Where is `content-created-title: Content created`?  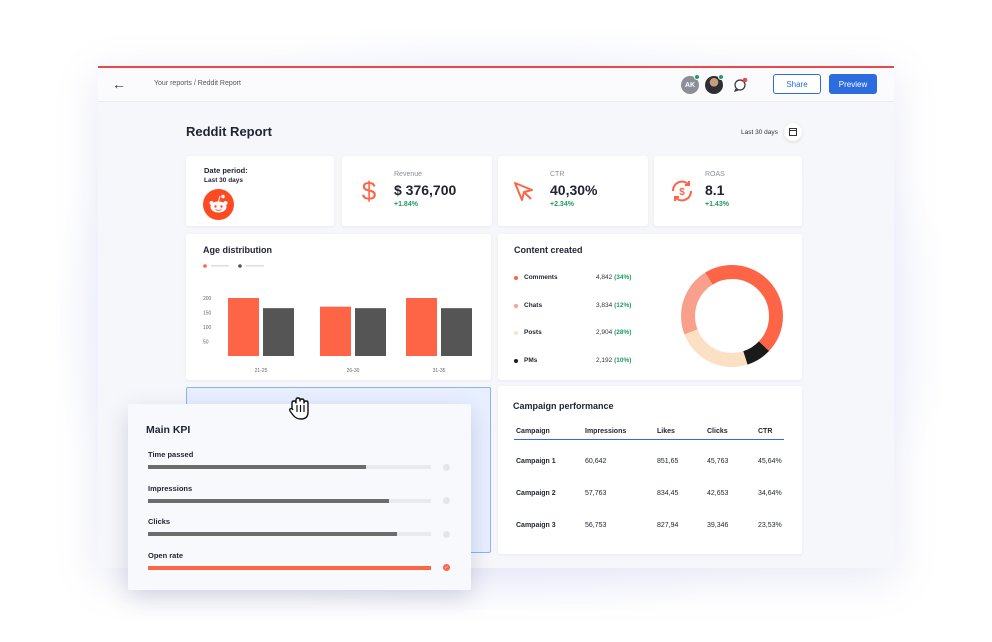
content-created-title: Content created is located at coordinates (548, 250).